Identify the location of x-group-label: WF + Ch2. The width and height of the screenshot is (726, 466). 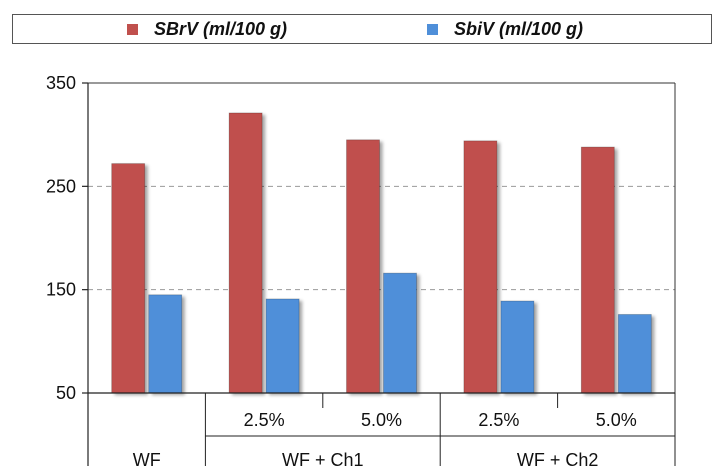
(558, 458).